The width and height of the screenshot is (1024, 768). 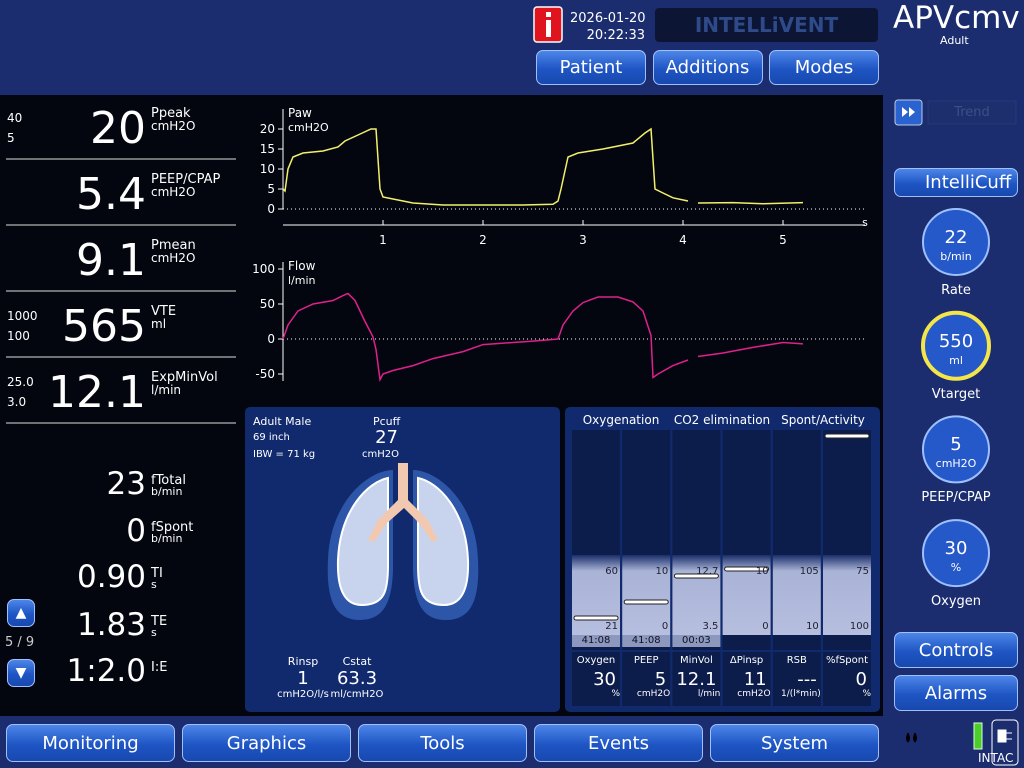 I want to click on header-button: Additions, so click(x=707, y=67).